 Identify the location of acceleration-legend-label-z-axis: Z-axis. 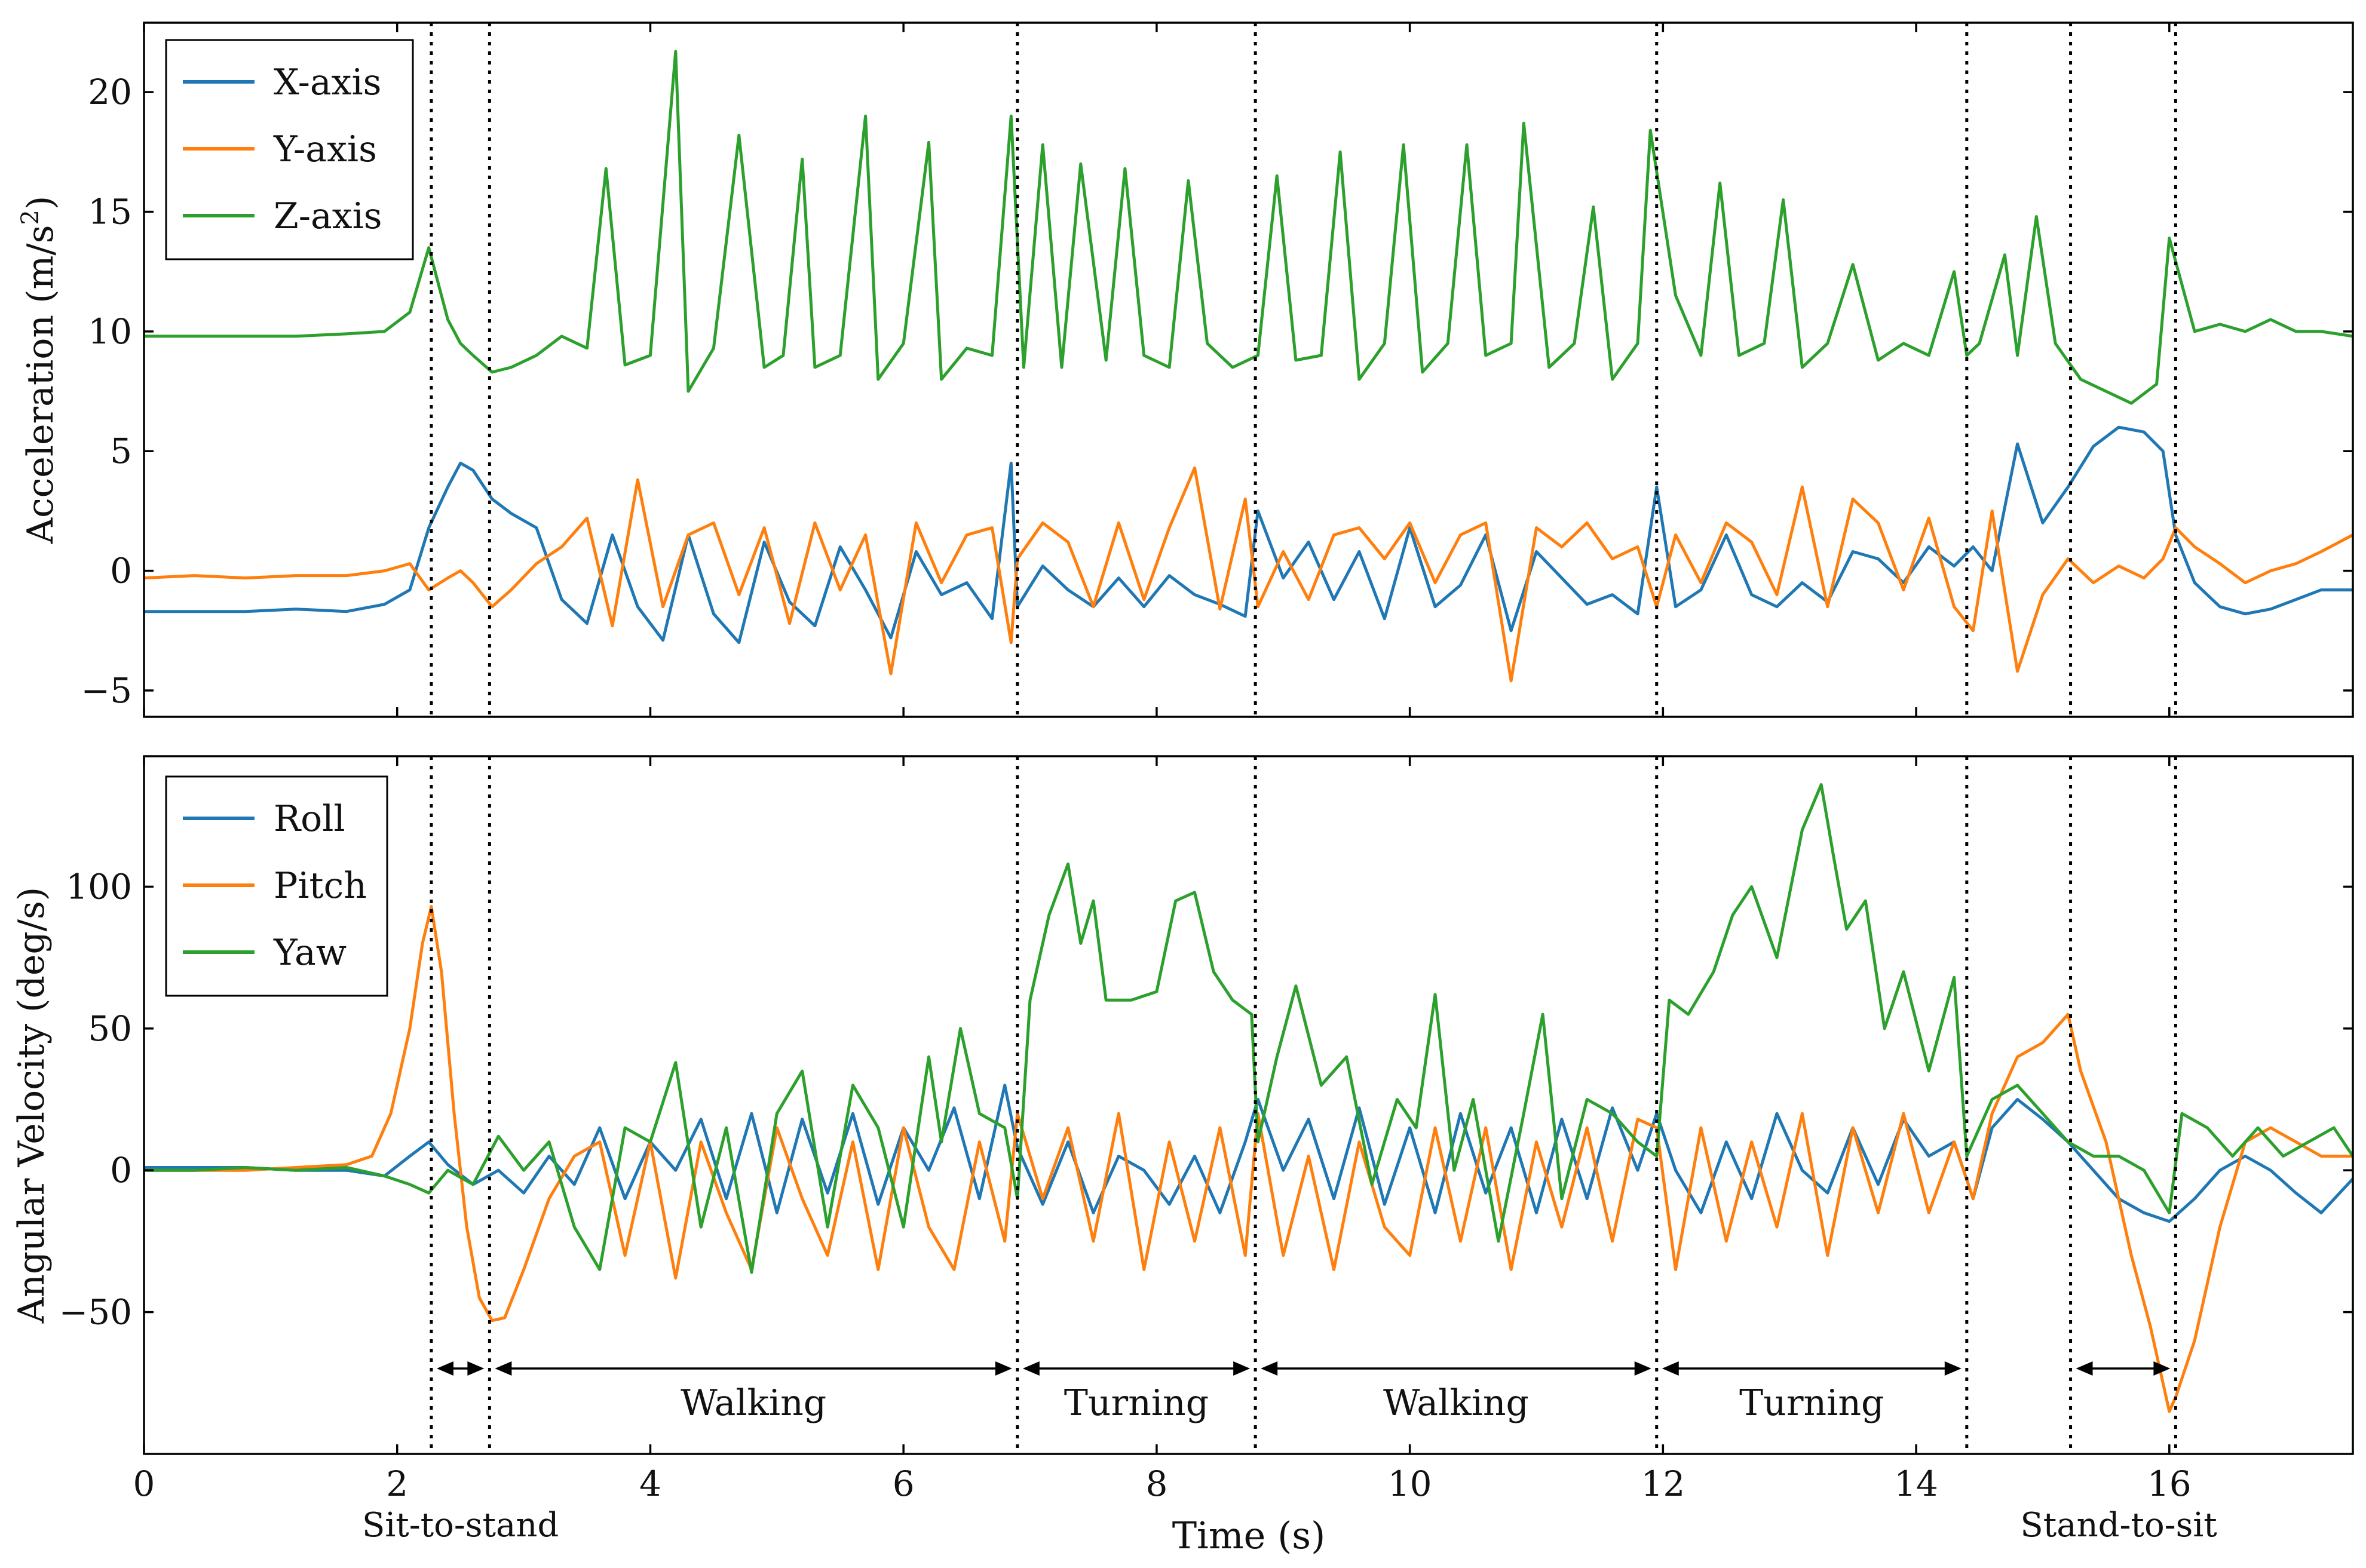
(328, 216).